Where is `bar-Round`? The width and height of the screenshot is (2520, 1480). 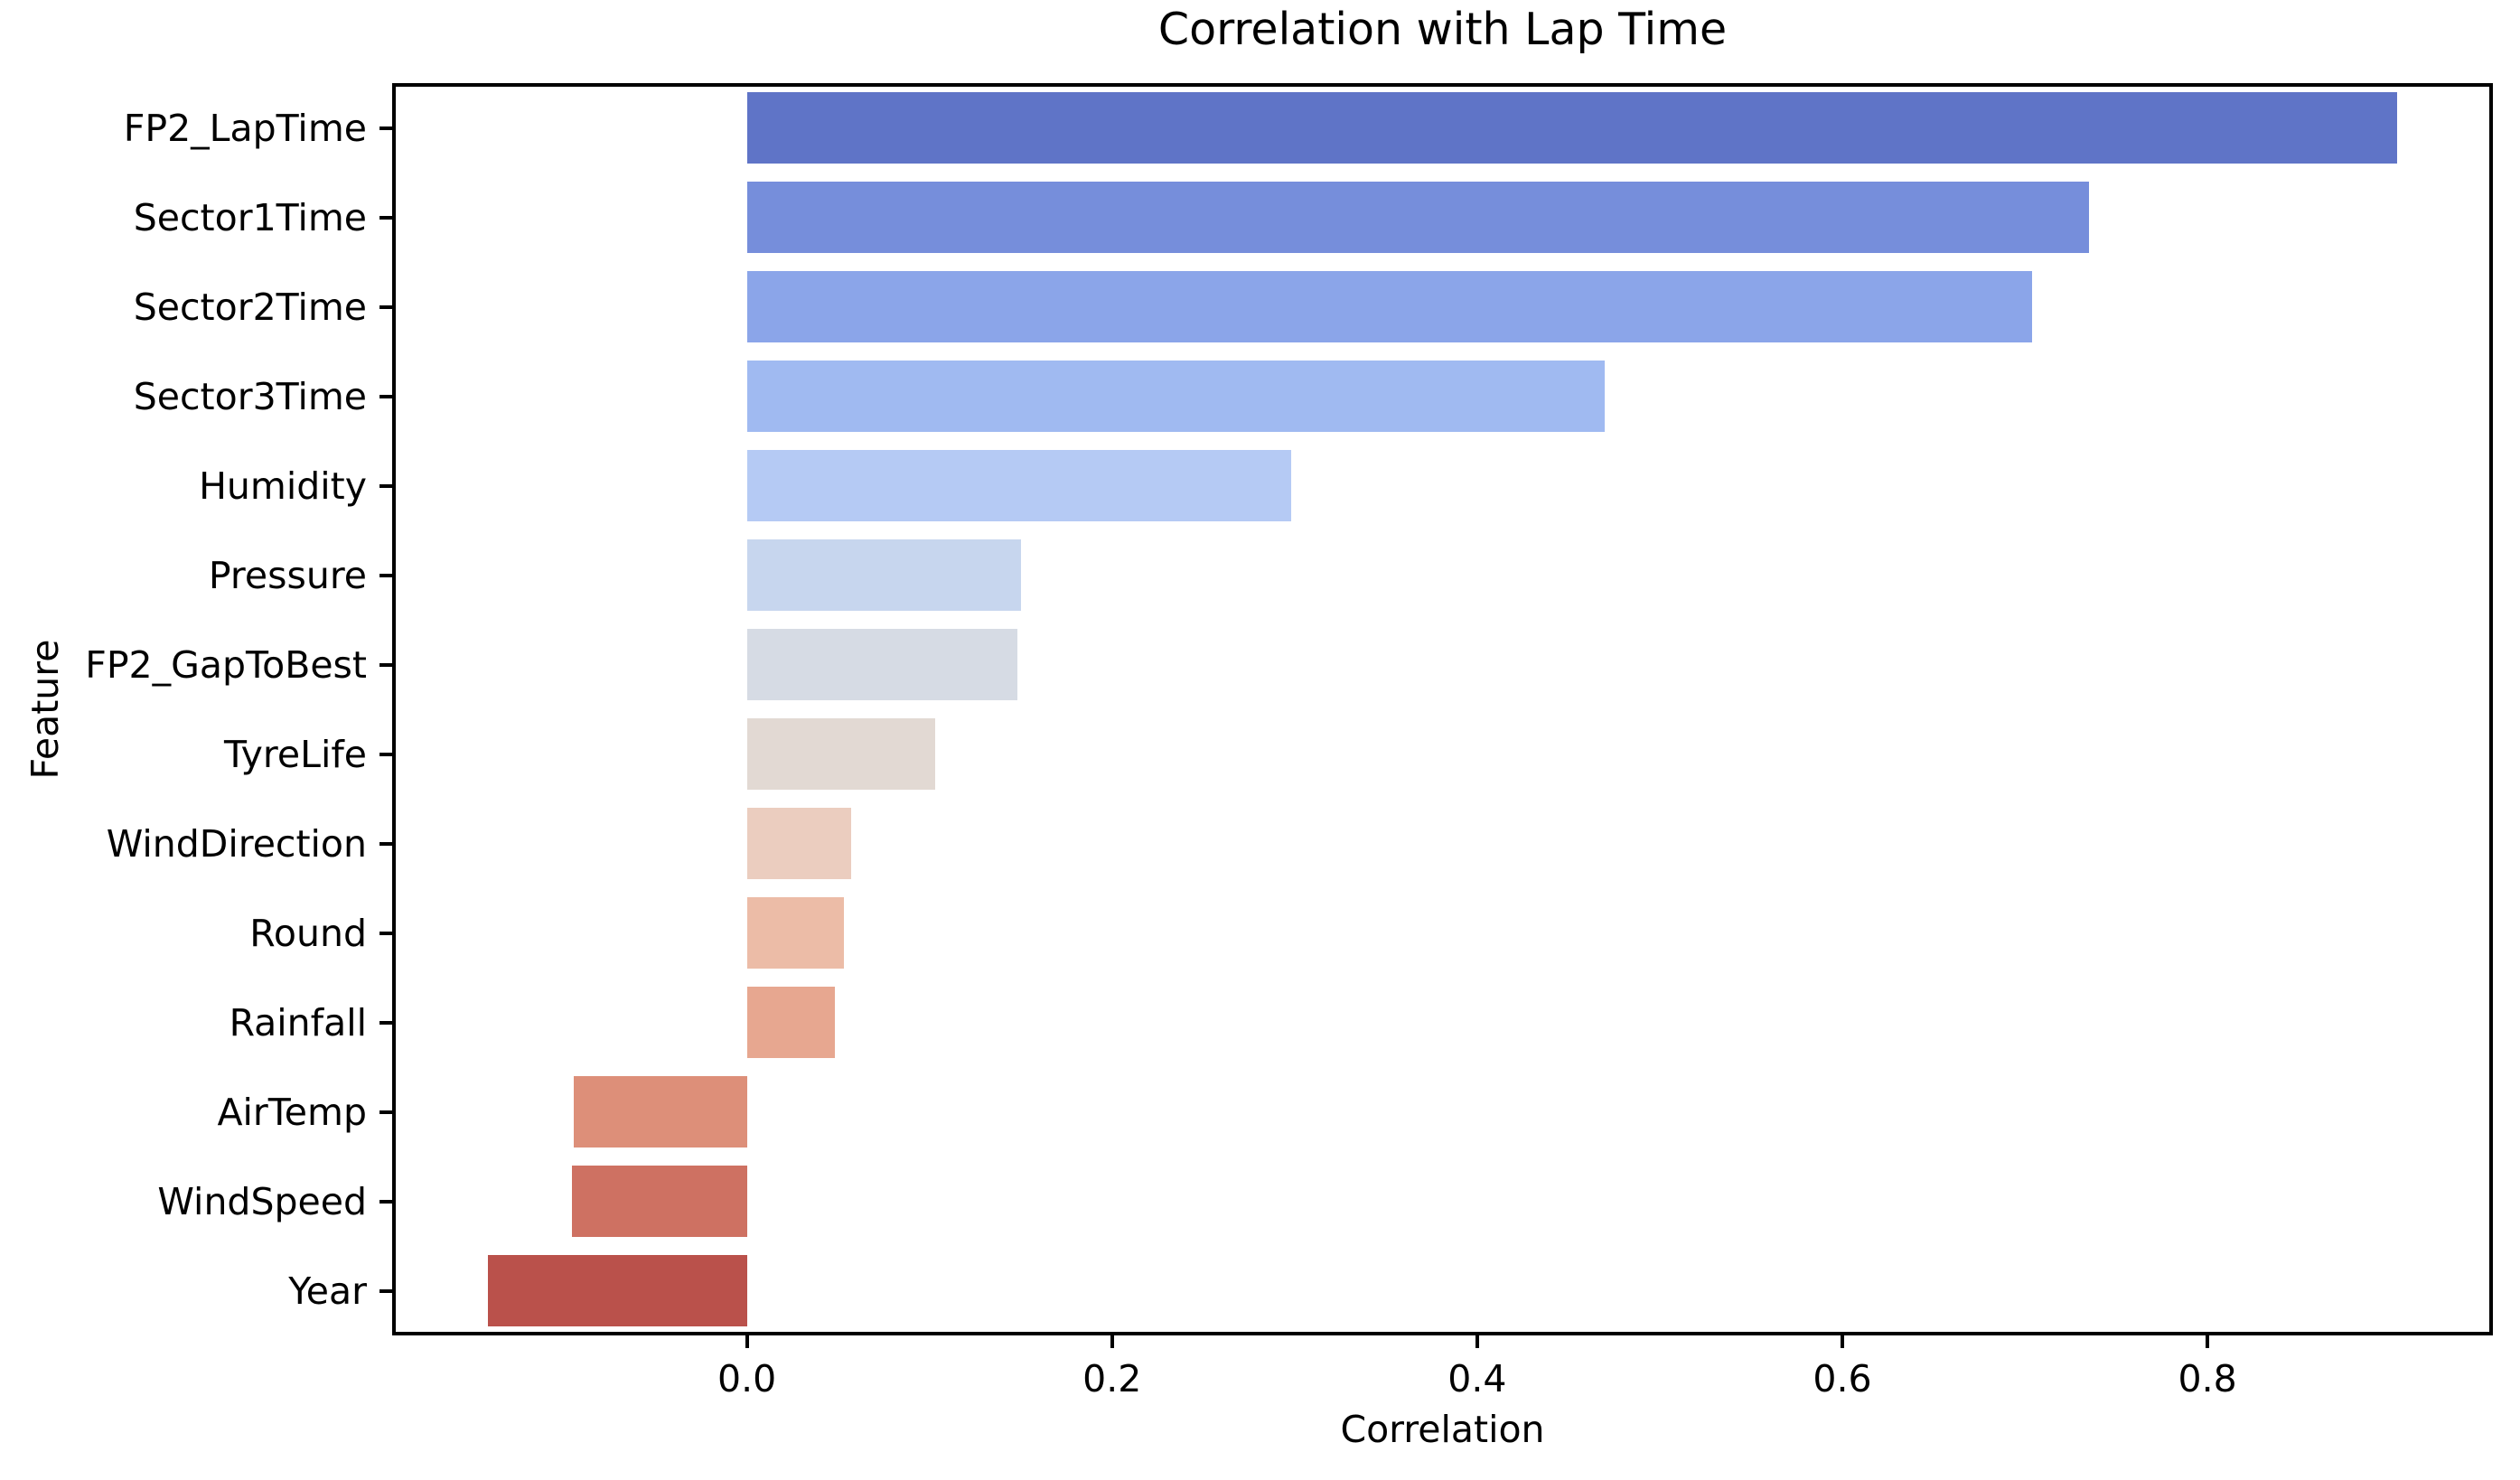 bar-Round is located at coordinates (795, 932).